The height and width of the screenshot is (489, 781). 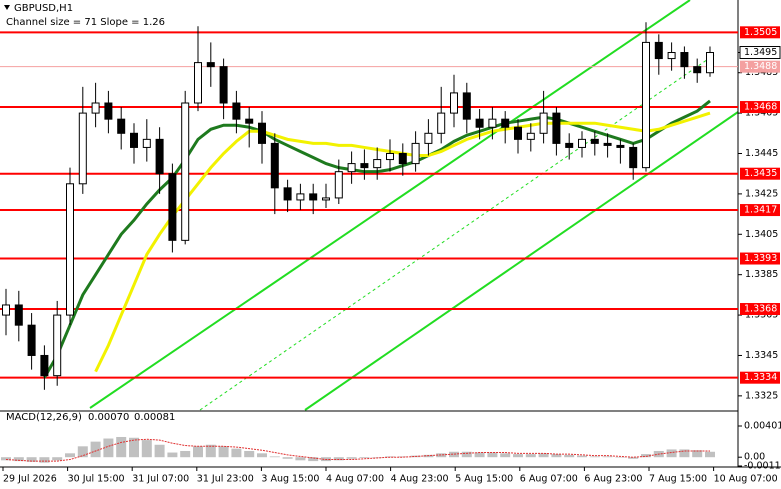 I want to click on level-label: 1.3368, so click(x=760, y=309).